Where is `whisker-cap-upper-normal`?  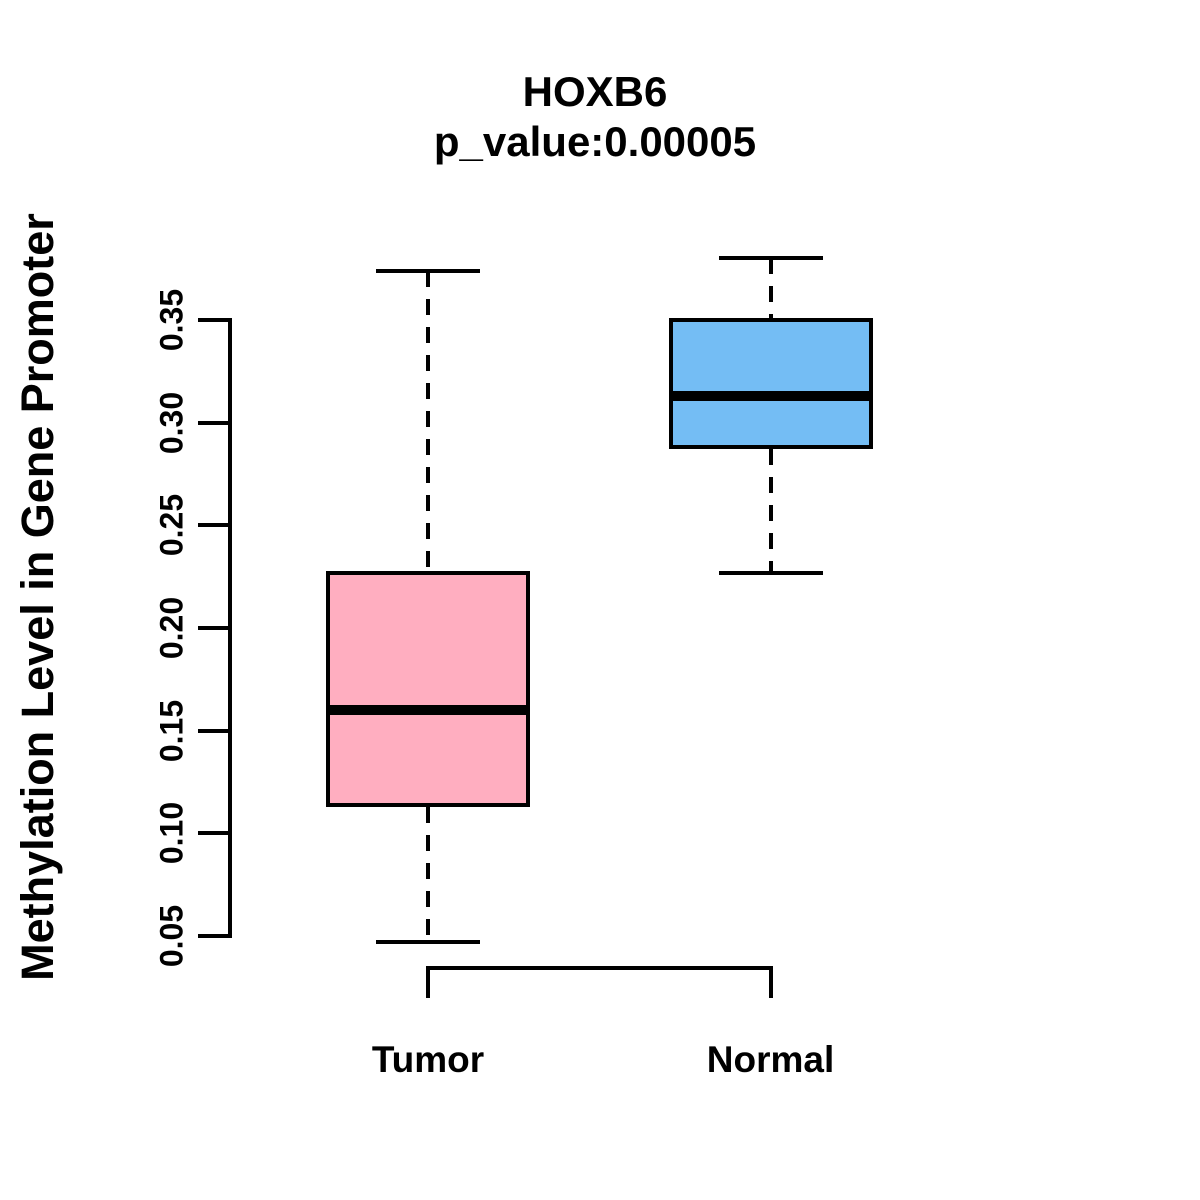
whisker-cap-upper-normal is located at coordinates (770, 258).